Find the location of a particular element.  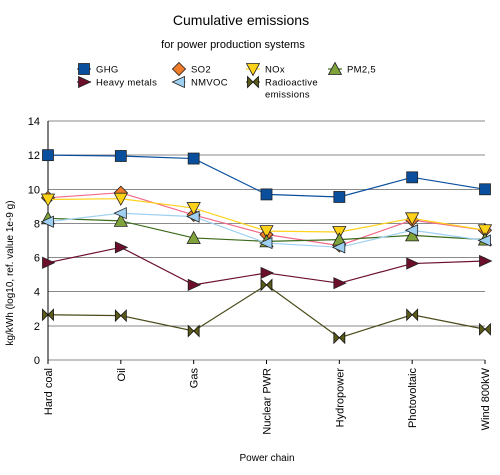

x-tick-label: Wind 800kW is located at coordinates (486, 398).